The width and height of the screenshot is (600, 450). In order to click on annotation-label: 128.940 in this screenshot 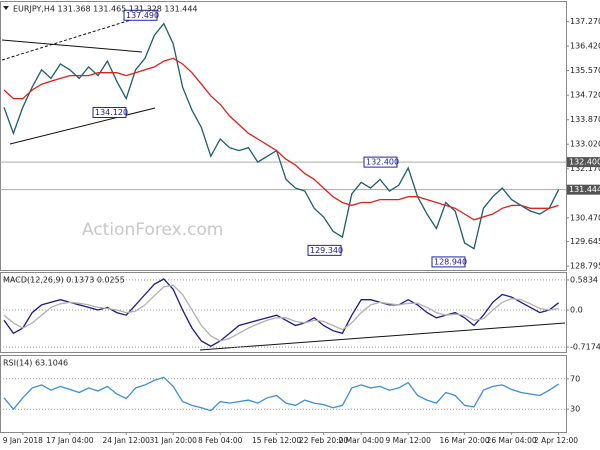, I will do `click(450, 261)`.